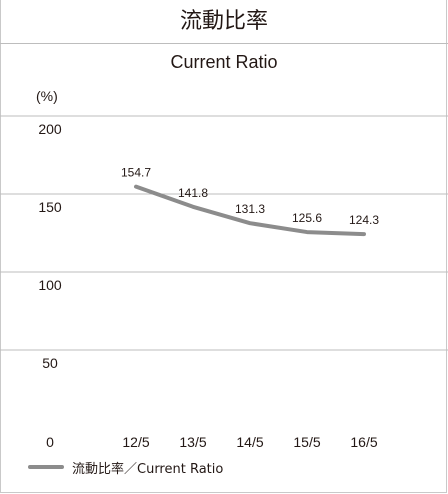 This screenshot has width=448, height=494. I want to click on y-tick-label: 100, so click(50, 285).